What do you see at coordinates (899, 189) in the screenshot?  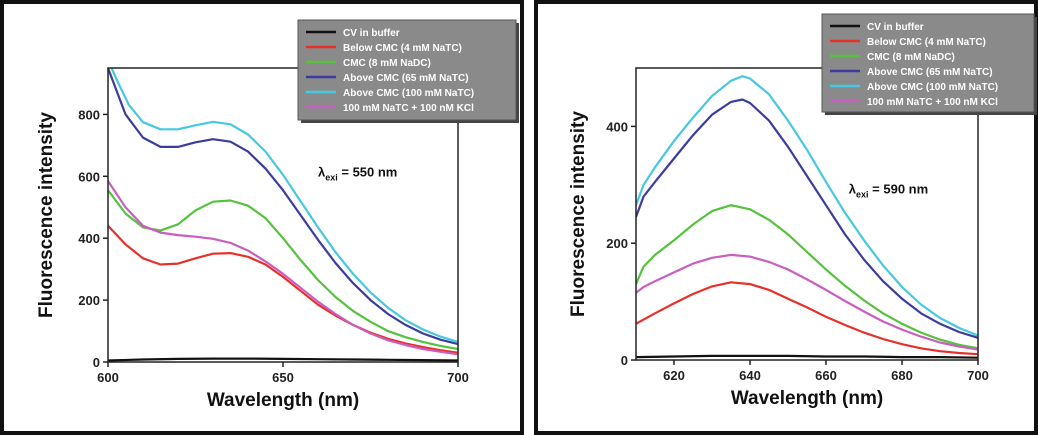 I see `annotation-value: = 590 nm` at bounding box center [899, 189].